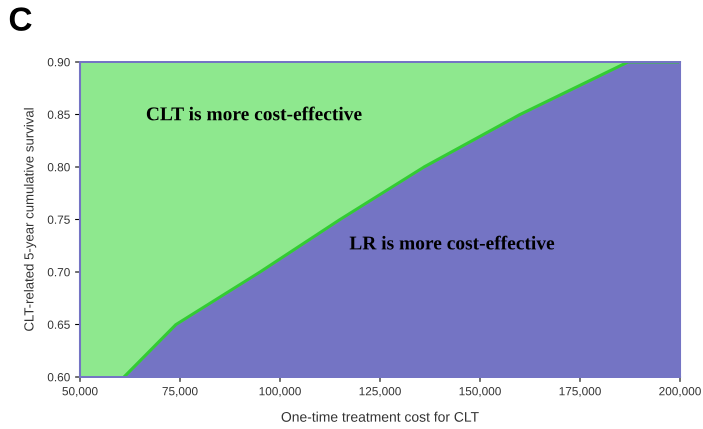  I want to click on x-tick-label: 50,000, so click(80, 392).